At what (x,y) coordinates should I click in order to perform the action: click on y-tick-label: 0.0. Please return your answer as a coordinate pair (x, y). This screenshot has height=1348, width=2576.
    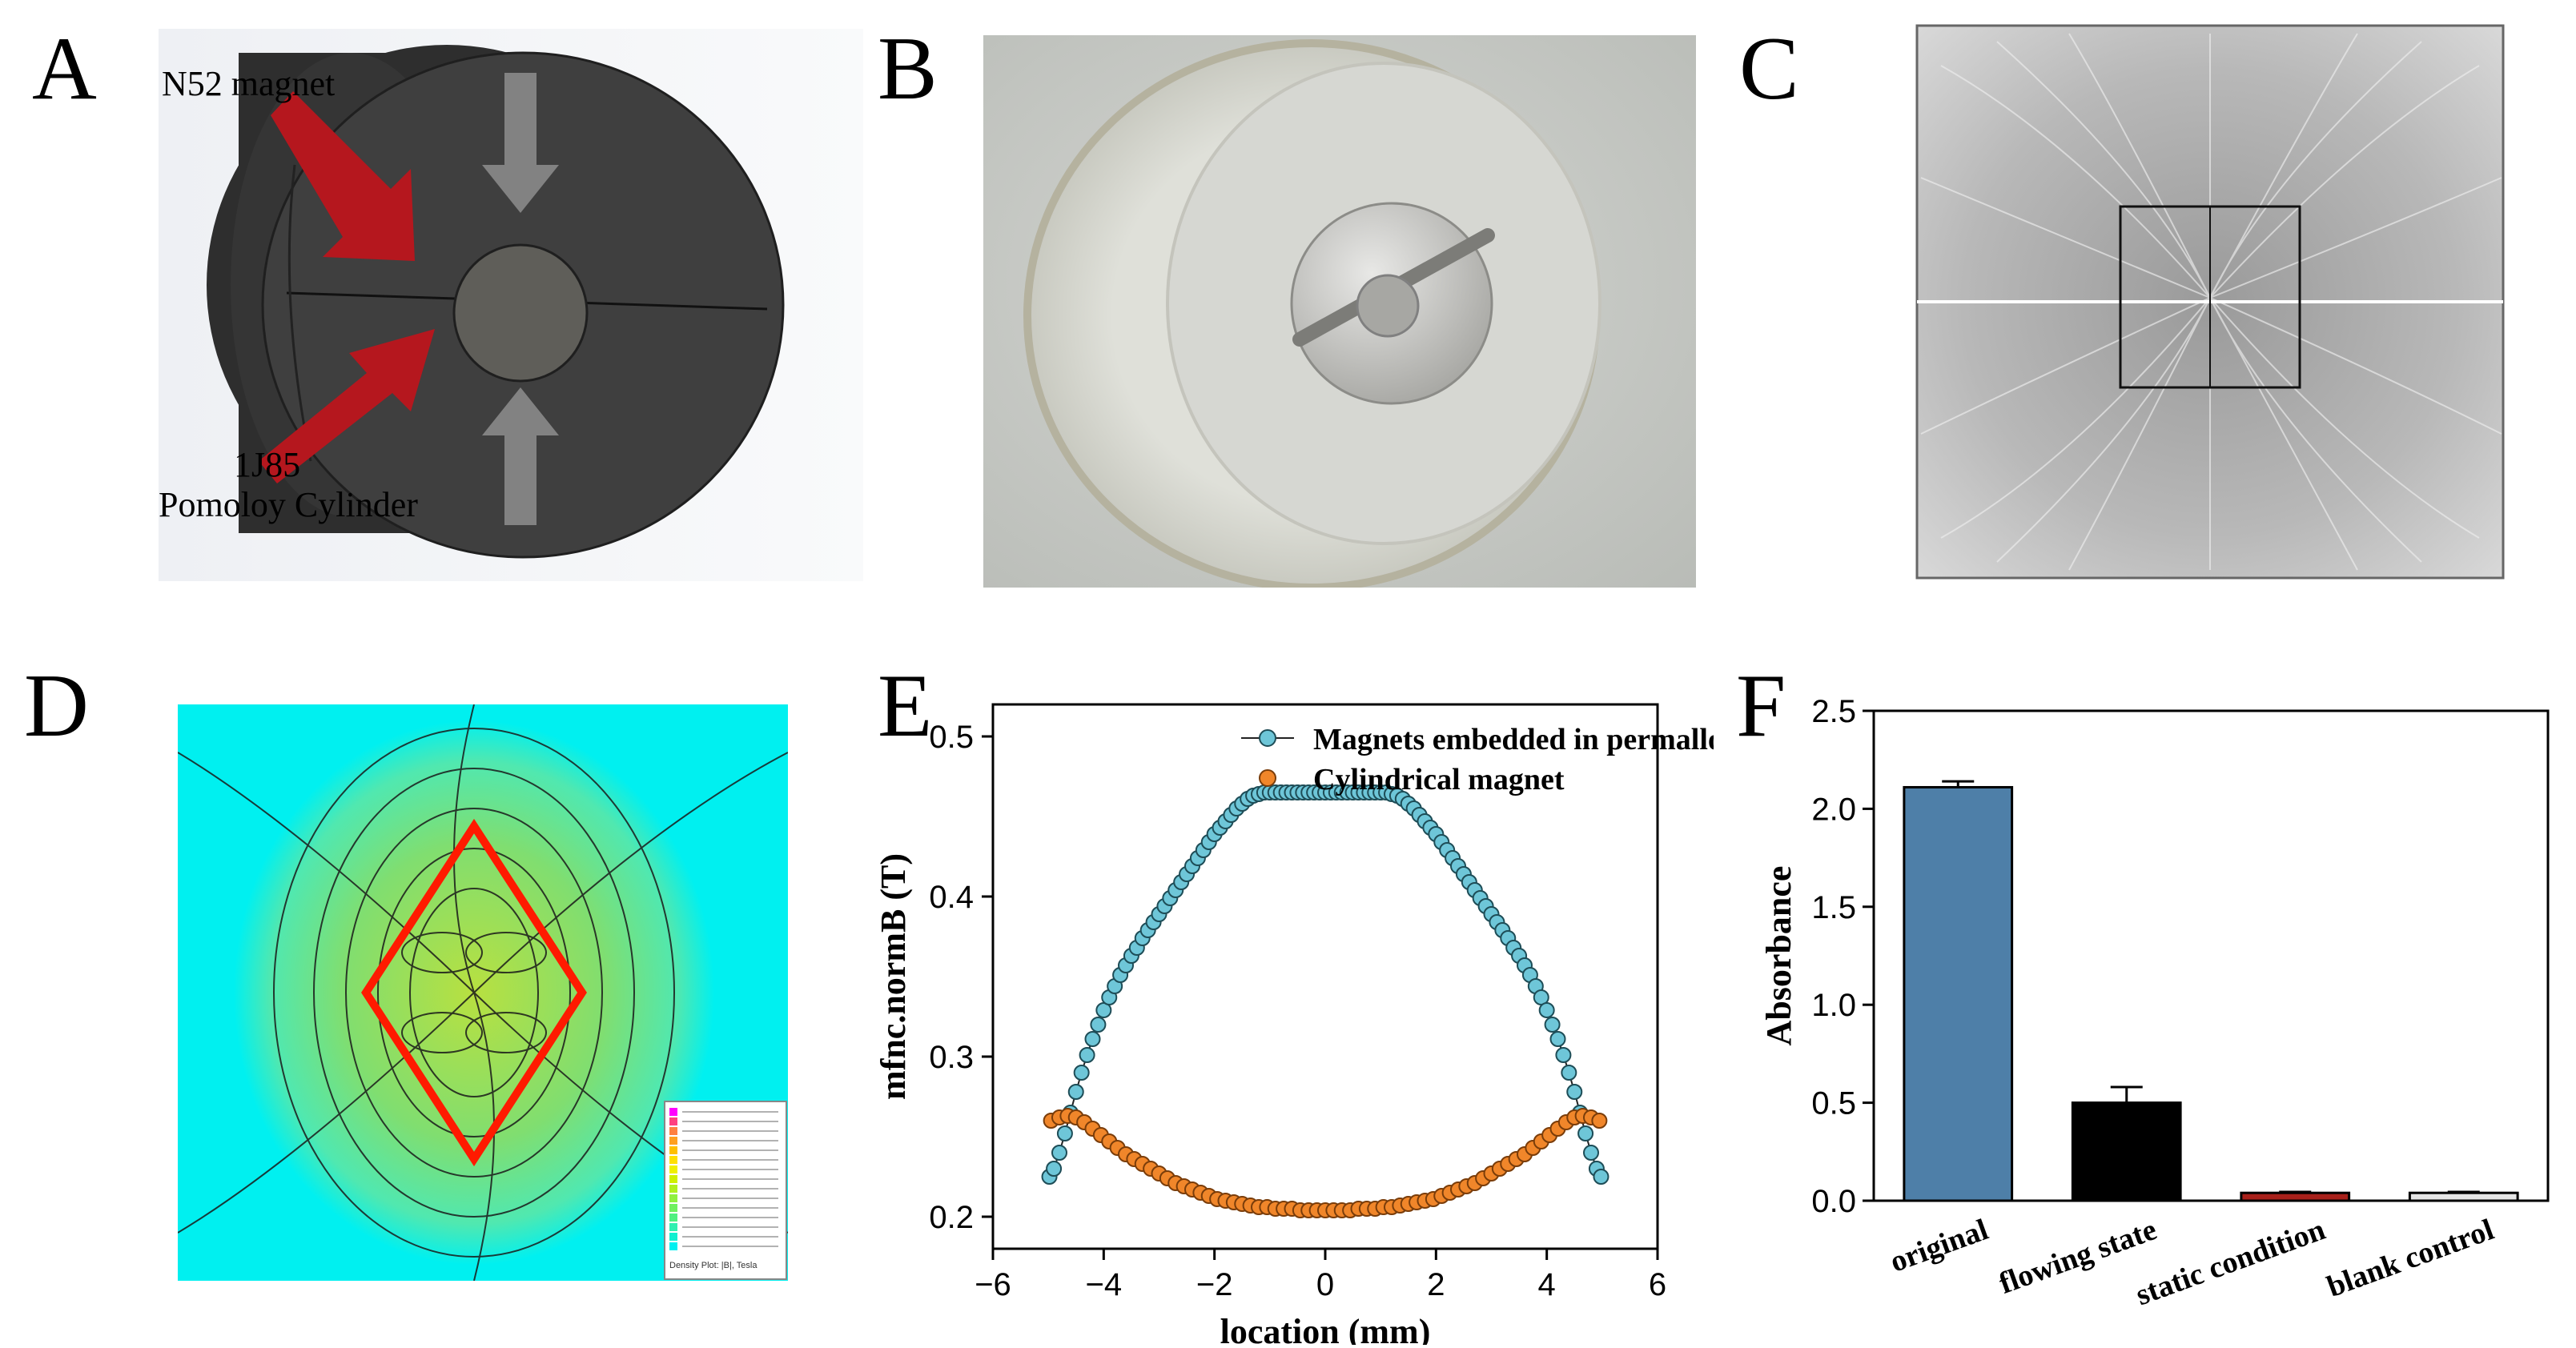
    Looking at the image, I should click on (1833, 1201).